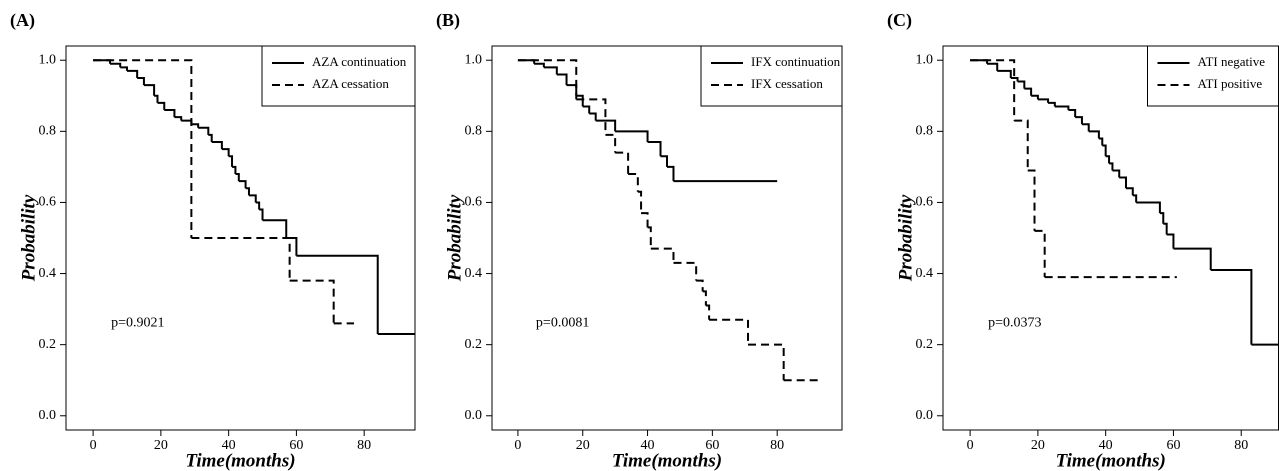 The image size is (1279, 471). I want to click on legend-label: IFX cessation, so click(787, 83).